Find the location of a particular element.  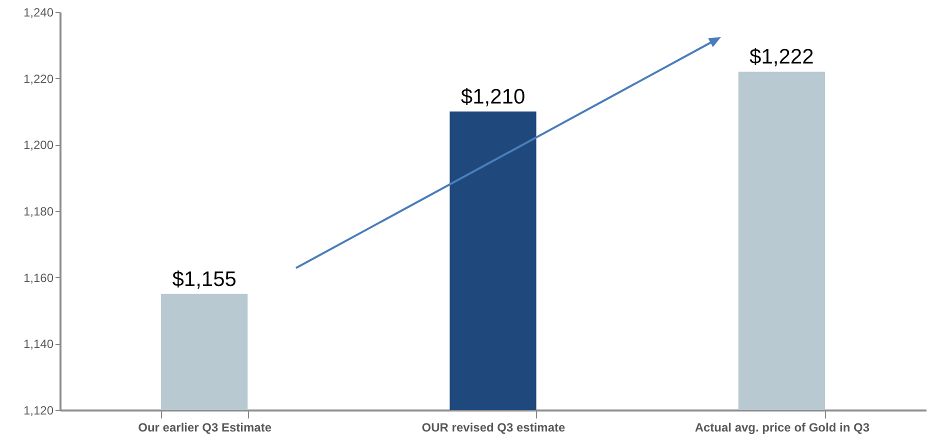

x-tick-label: Actual avg. price of Gold in Q3 is located at coordinates (782, 427).